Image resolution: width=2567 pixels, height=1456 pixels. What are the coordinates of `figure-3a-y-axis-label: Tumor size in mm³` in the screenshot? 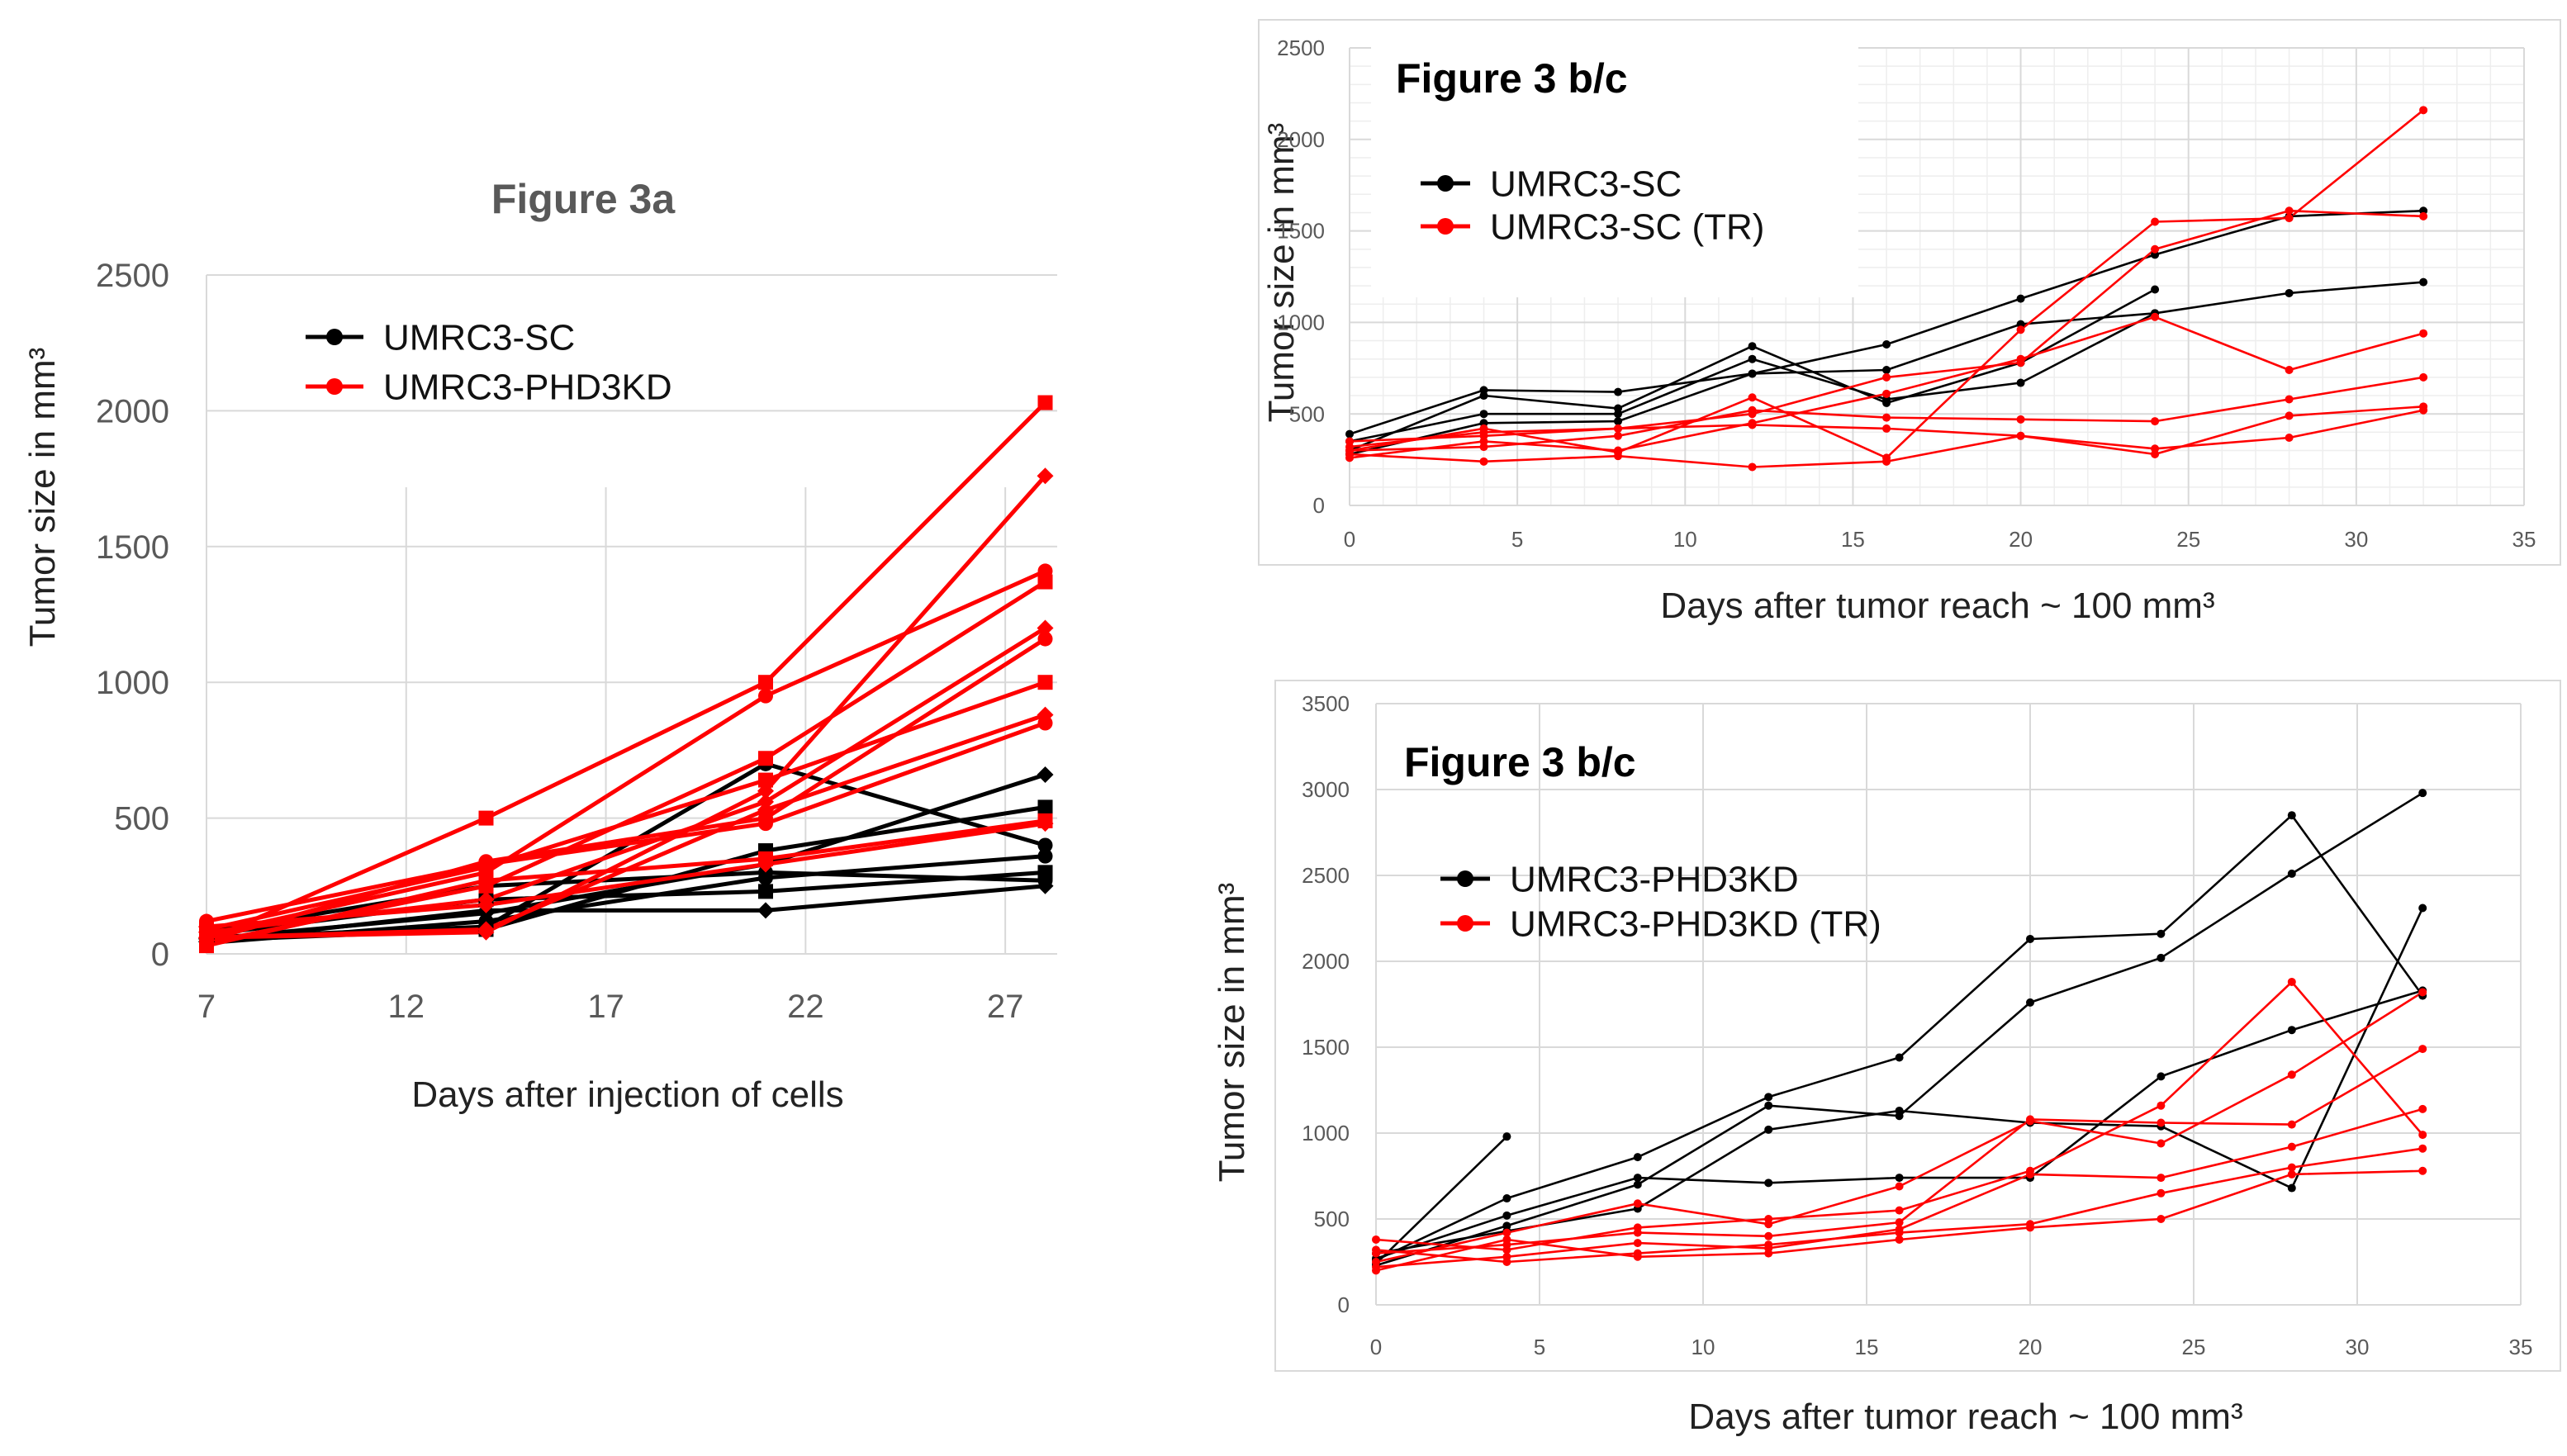 It's located at (42, 497).